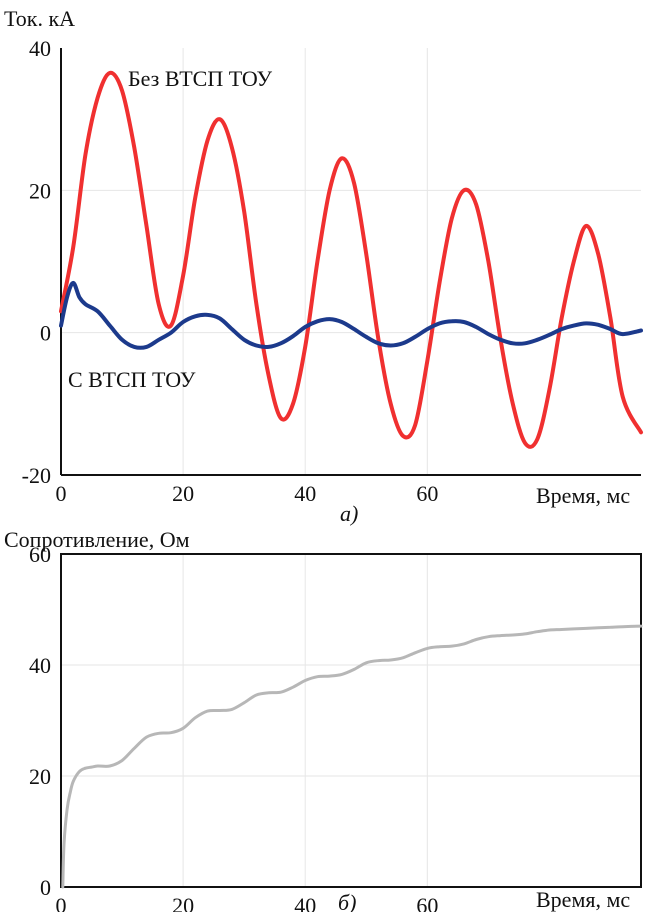  I want to click on chart-a-xtick-label: 40, so click(305, 493).